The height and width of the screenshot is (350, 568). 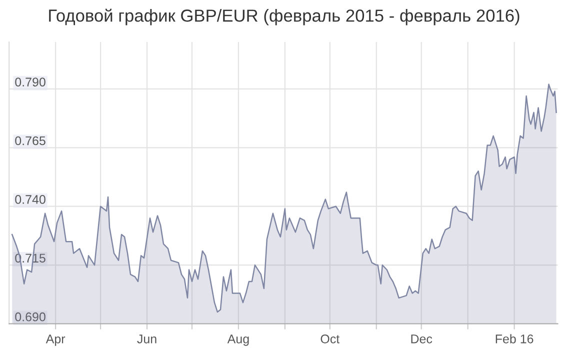 I want to click on x-tick-label: Jun, so click(x=146, y=339).